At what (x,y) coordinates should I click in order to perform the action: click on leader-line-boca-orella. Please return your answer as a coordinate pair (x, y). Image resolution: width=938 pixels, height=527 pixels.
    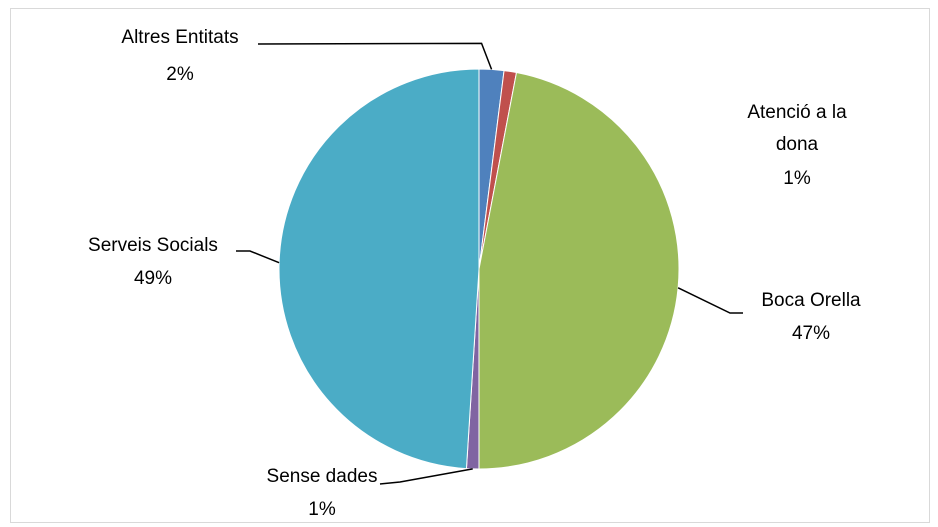
    Looking at the image, I should click on (710, 300).